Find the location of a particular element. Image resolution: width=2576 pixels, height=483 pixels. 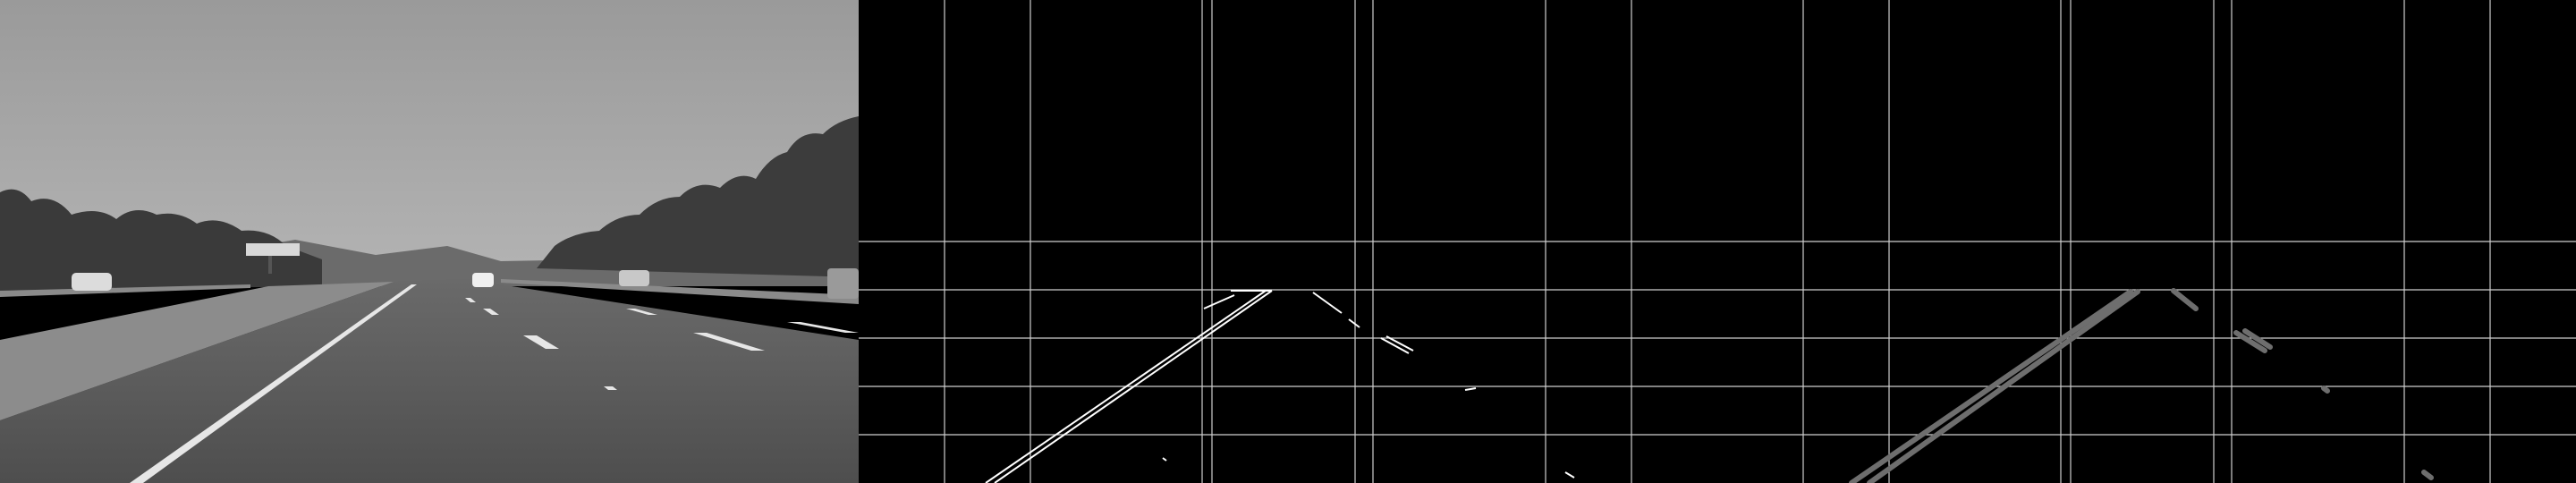

detected-edges is located at coordinates (1280, 386).